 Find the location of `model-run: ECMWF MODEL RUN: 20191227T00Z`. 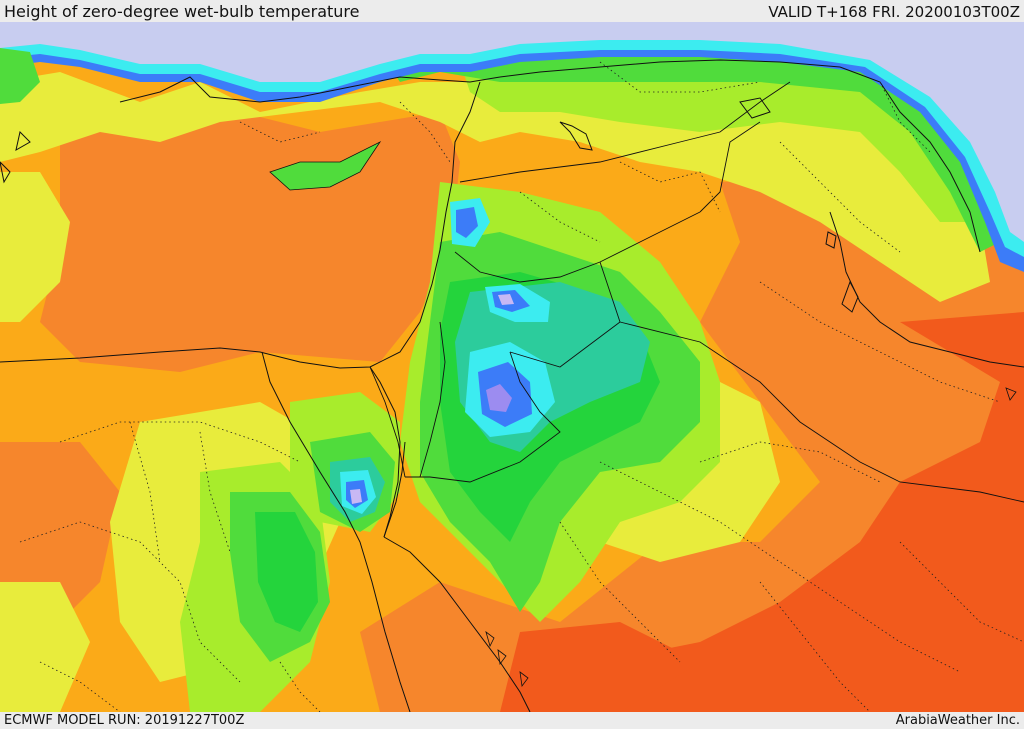

model-run: ECMWF MODEL RUN: 20191227T00Z is located at coordinates (124, 720).